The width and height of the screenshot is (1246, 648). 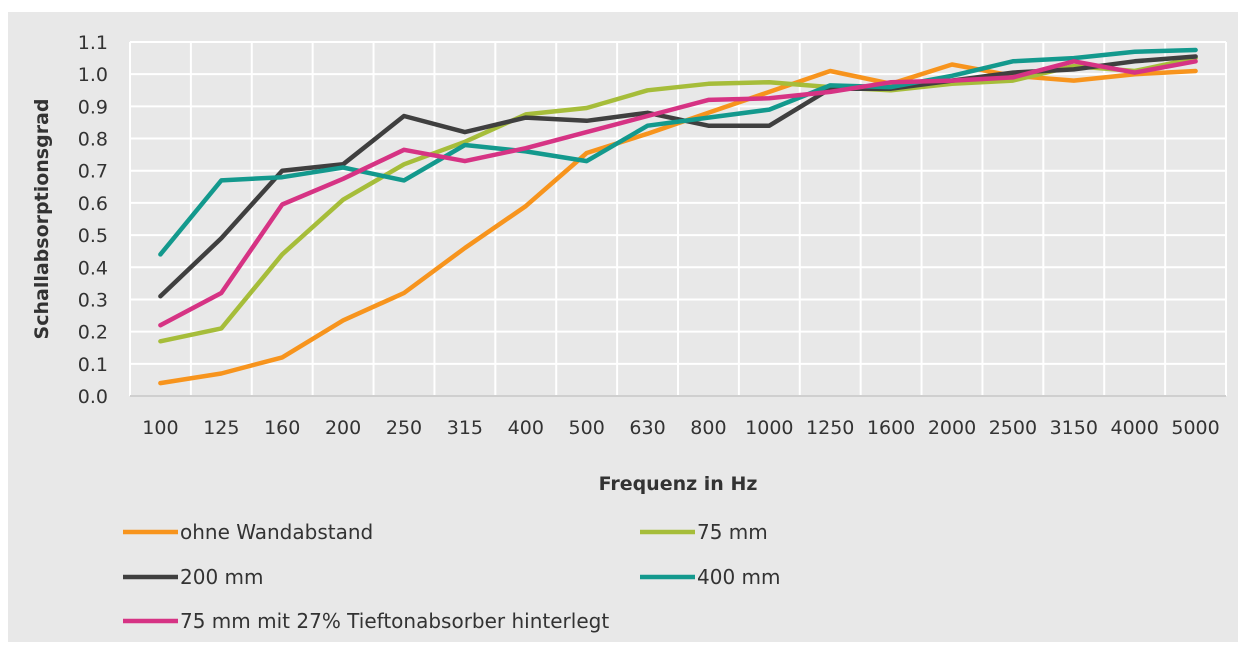 What do you see at coordinates (1074, 428) in the screenshot?
I see `x-tick-label: 3150` at bounding box center [1074, 428].